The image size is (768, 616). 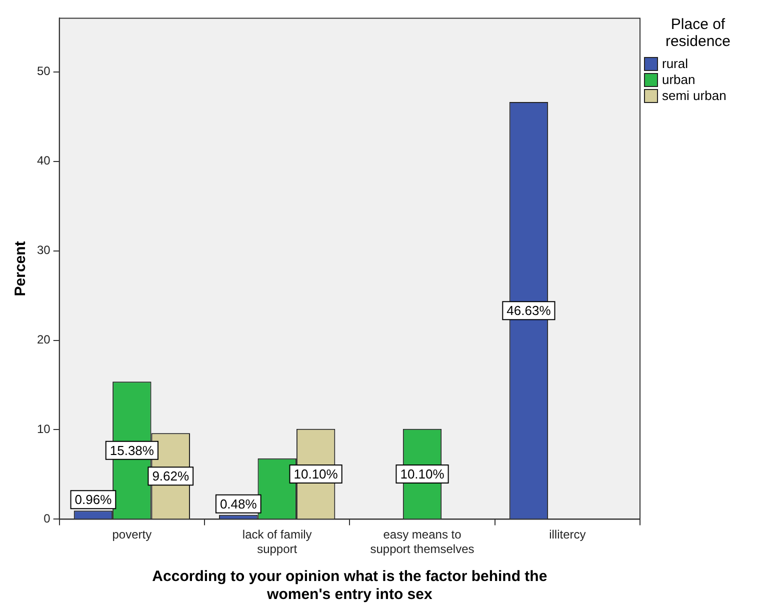 I want to click on x-tick-label: easy means to support themselves, so click(x=422, y=542).